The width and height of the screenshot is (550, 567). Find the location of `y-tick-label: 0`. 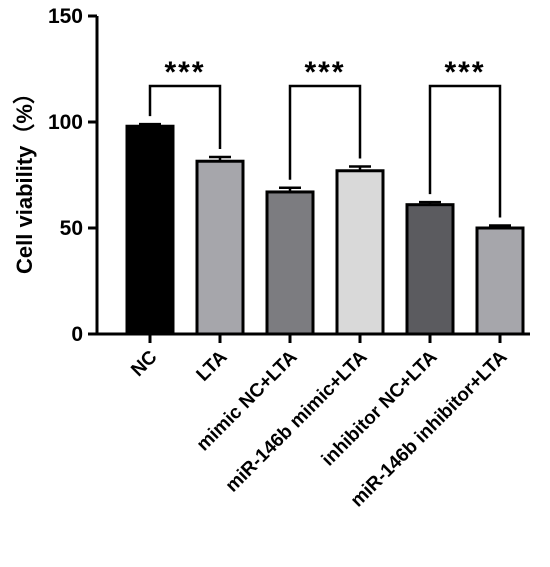

y-tick-label: 0 is located at coordinates (77, 334).